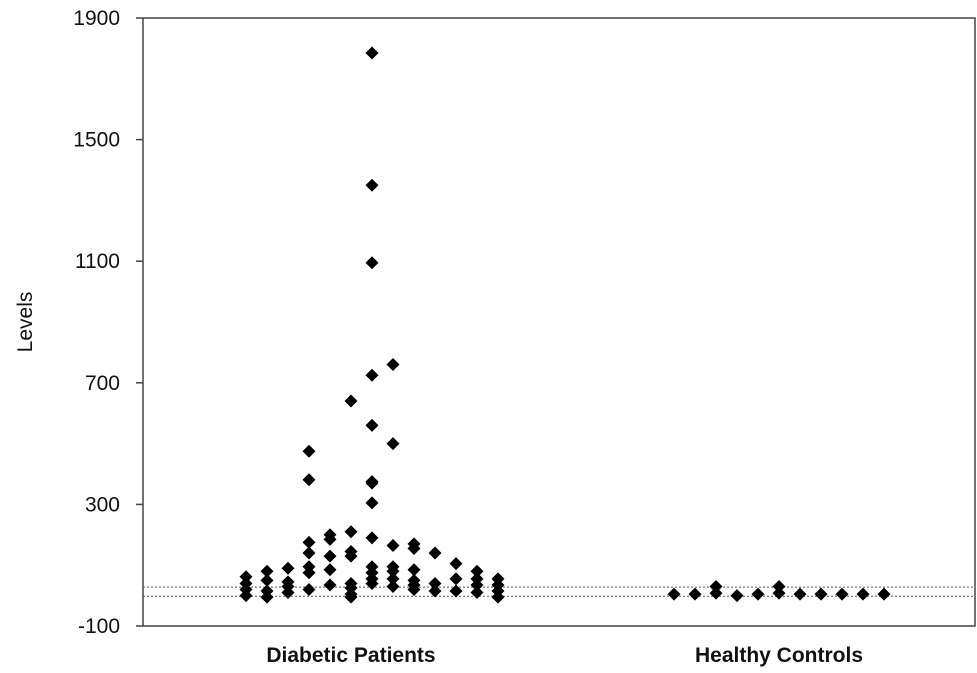  What do you see at coordinates (102, 383) in the screenshot?
I see `y-tick-label: 700` at bounding box center [102, 383].